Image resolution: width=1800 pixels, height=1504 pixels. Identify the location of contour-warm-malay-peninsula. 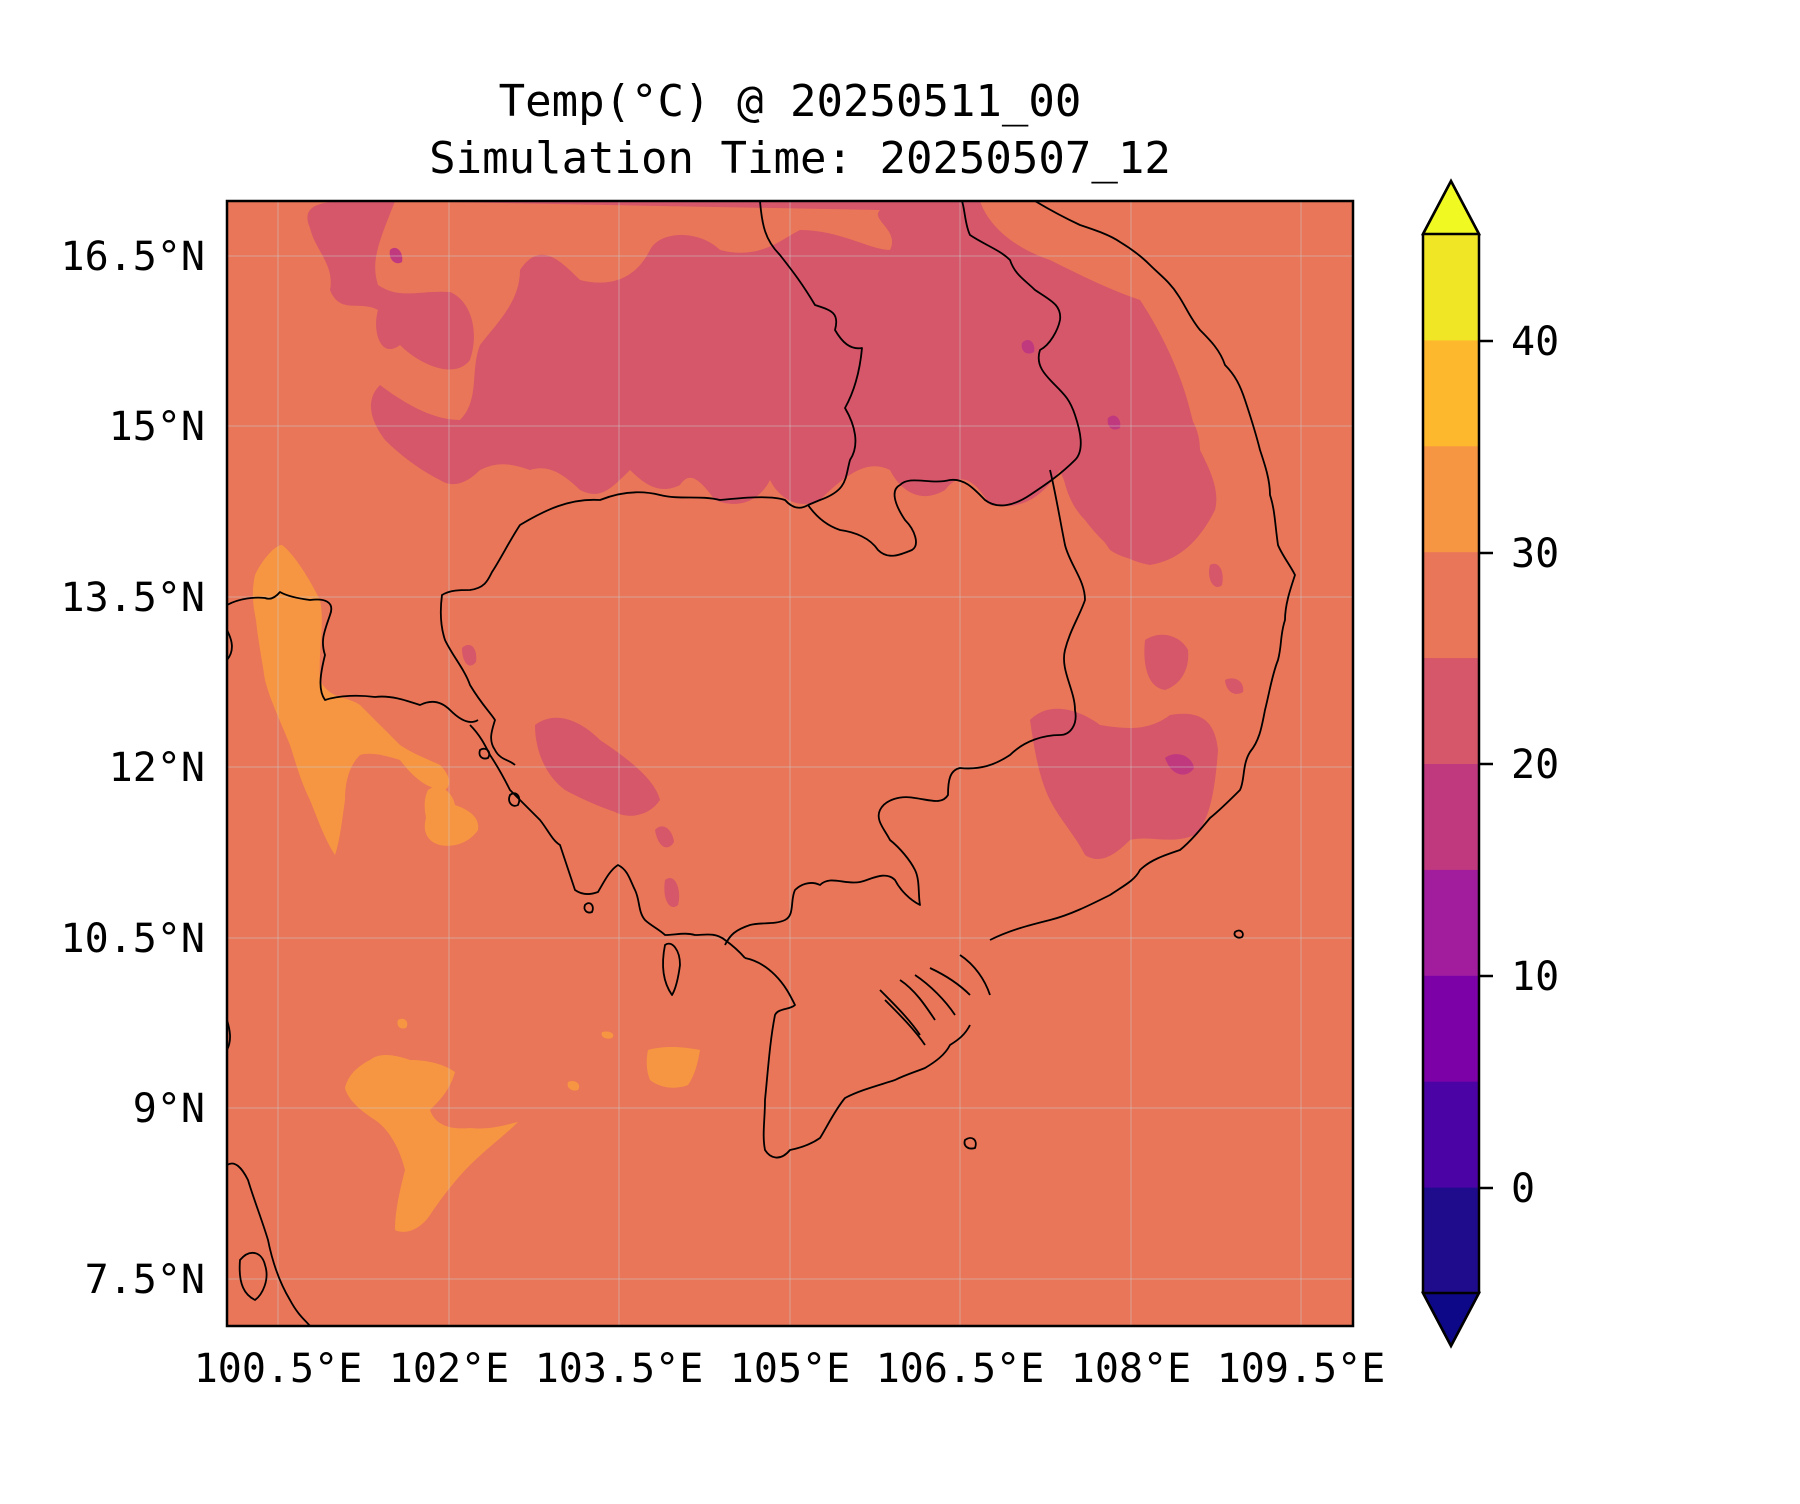
(431, 1143).